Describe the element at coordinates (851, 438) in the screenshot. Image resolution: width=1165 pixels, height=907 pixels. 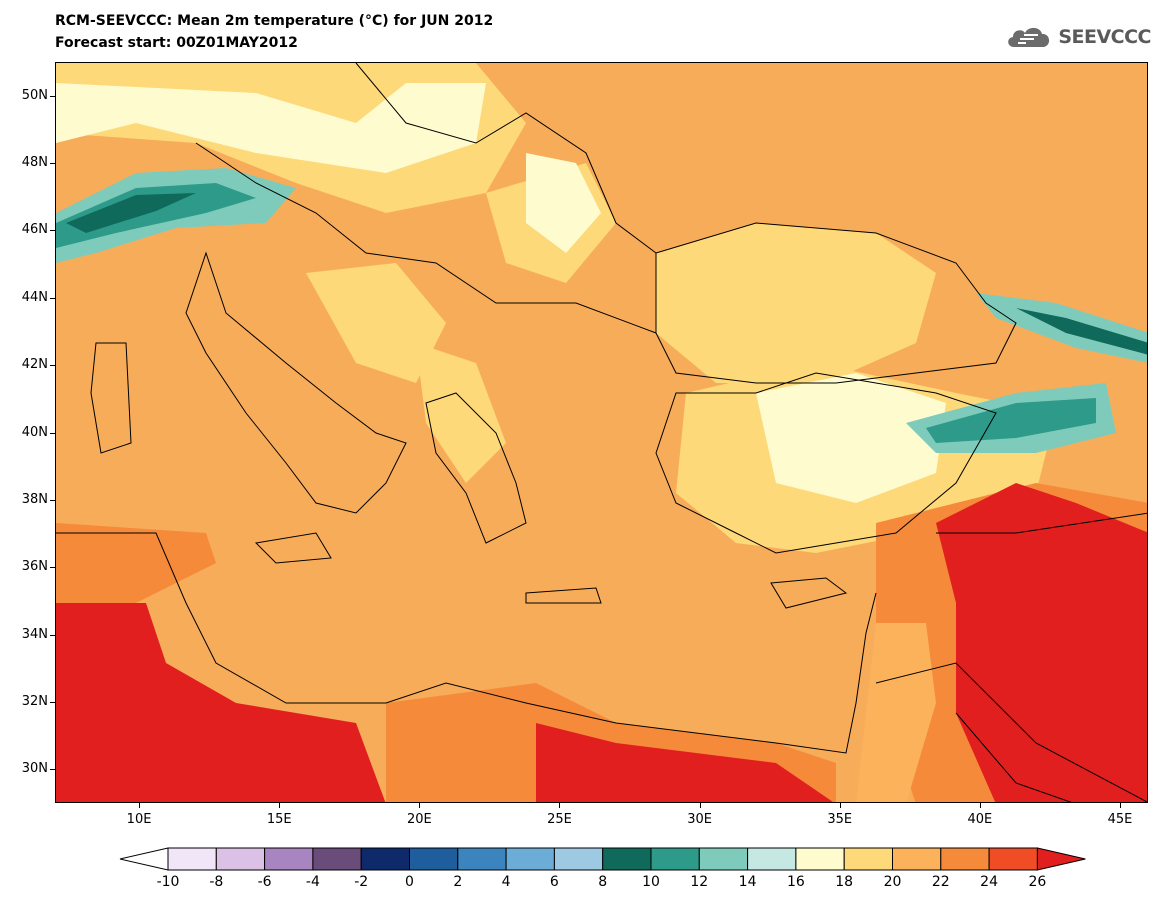
I see `field-anatolia-pale` at that location.